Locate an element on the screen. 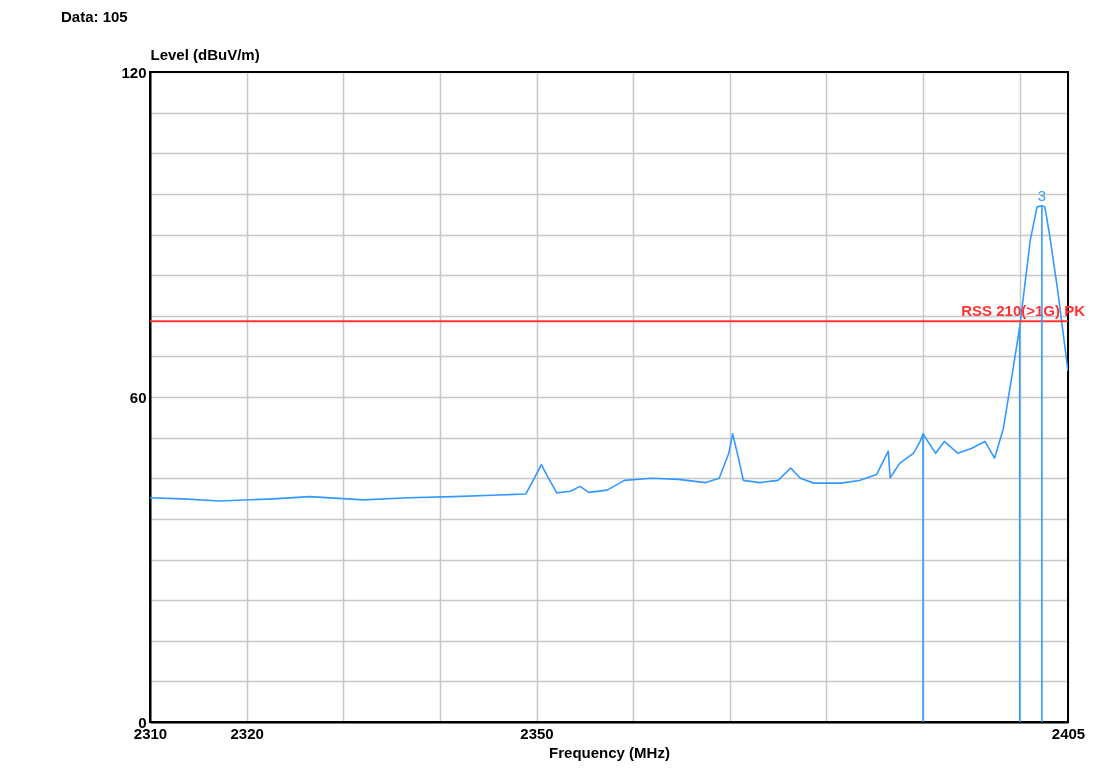  y-tick-label: 120 is located at coordinates (134, 72).